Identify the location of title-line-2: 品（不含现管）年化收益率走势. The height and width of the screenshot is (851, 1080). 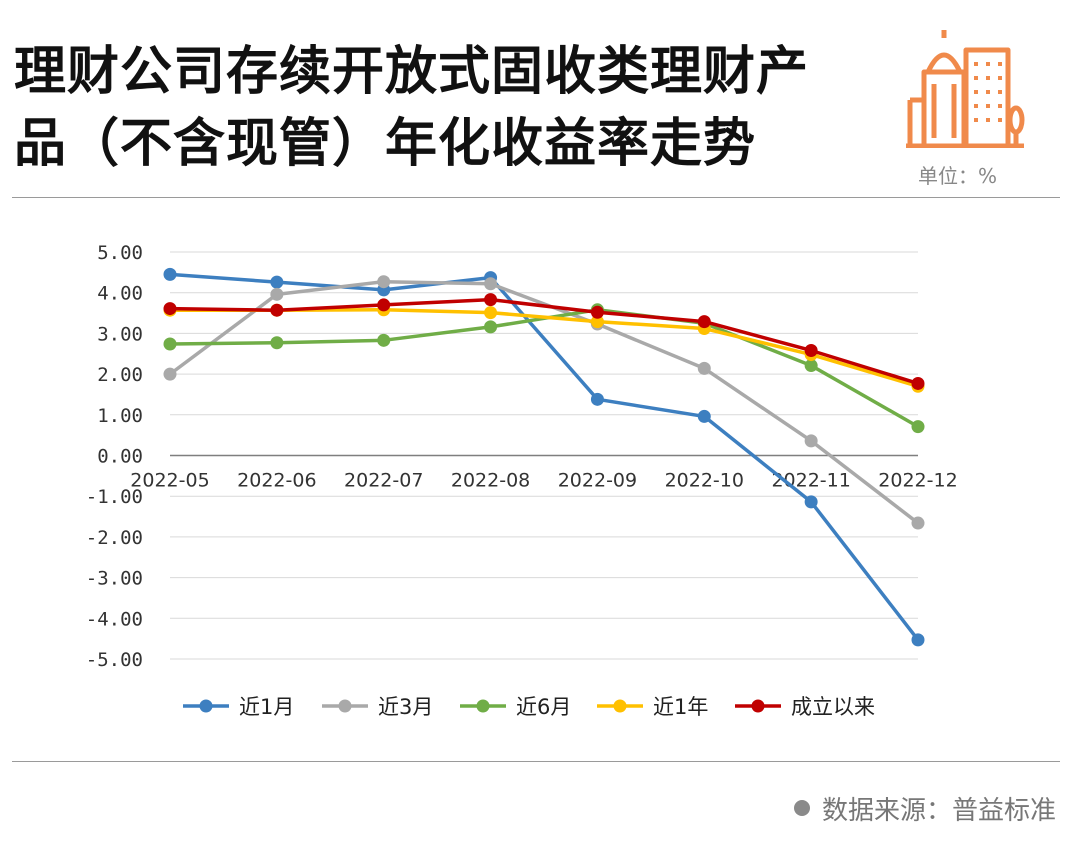
(385, 144).